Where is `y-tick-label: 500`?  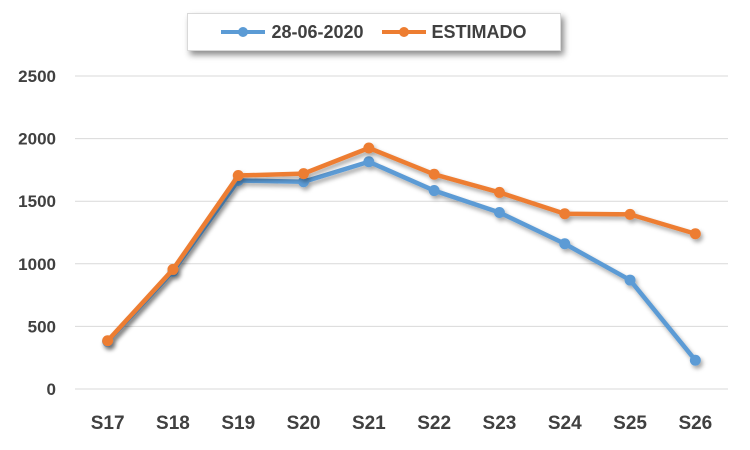 y-tick-label: 500 is located at coordinates (42, 326).